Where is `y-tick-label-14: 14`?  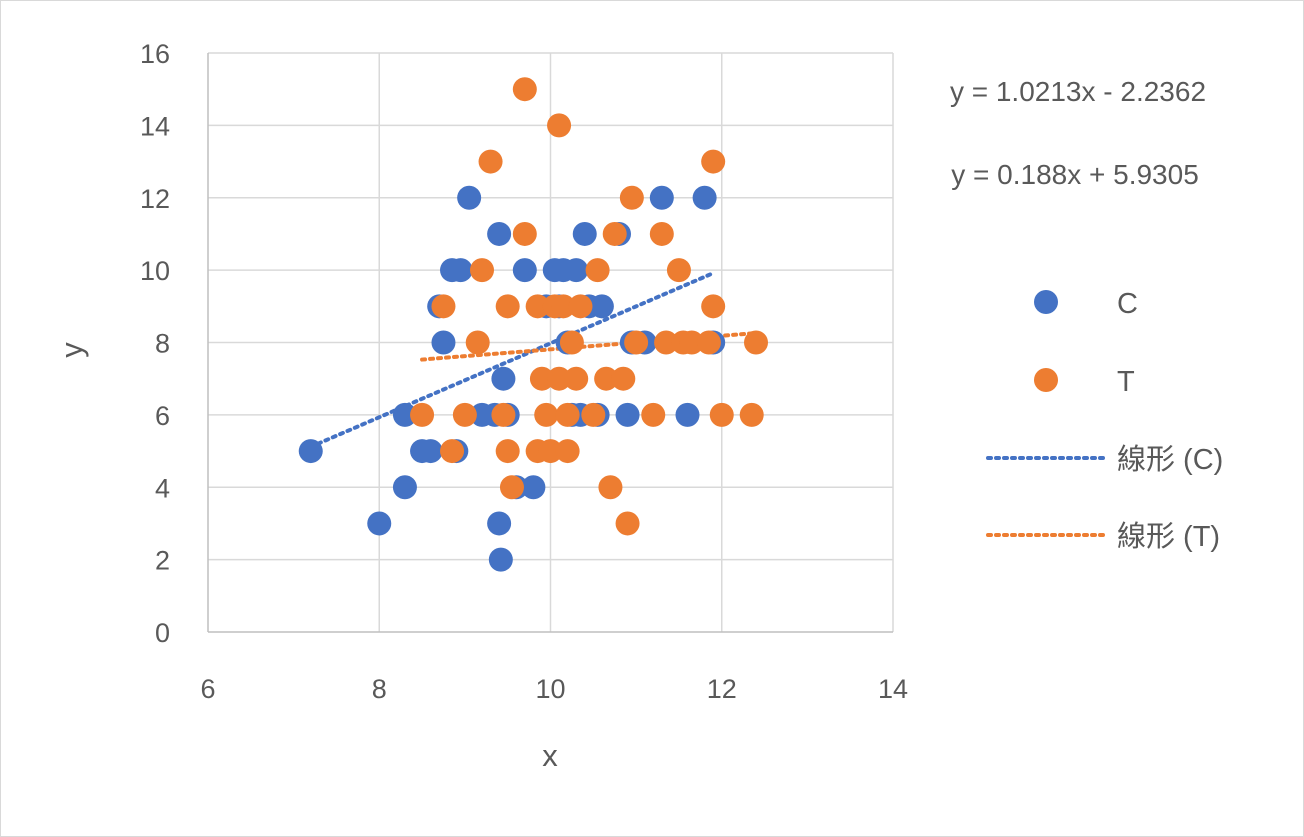
y-tick-label-14: 14 is located at coordinates (155, 126).